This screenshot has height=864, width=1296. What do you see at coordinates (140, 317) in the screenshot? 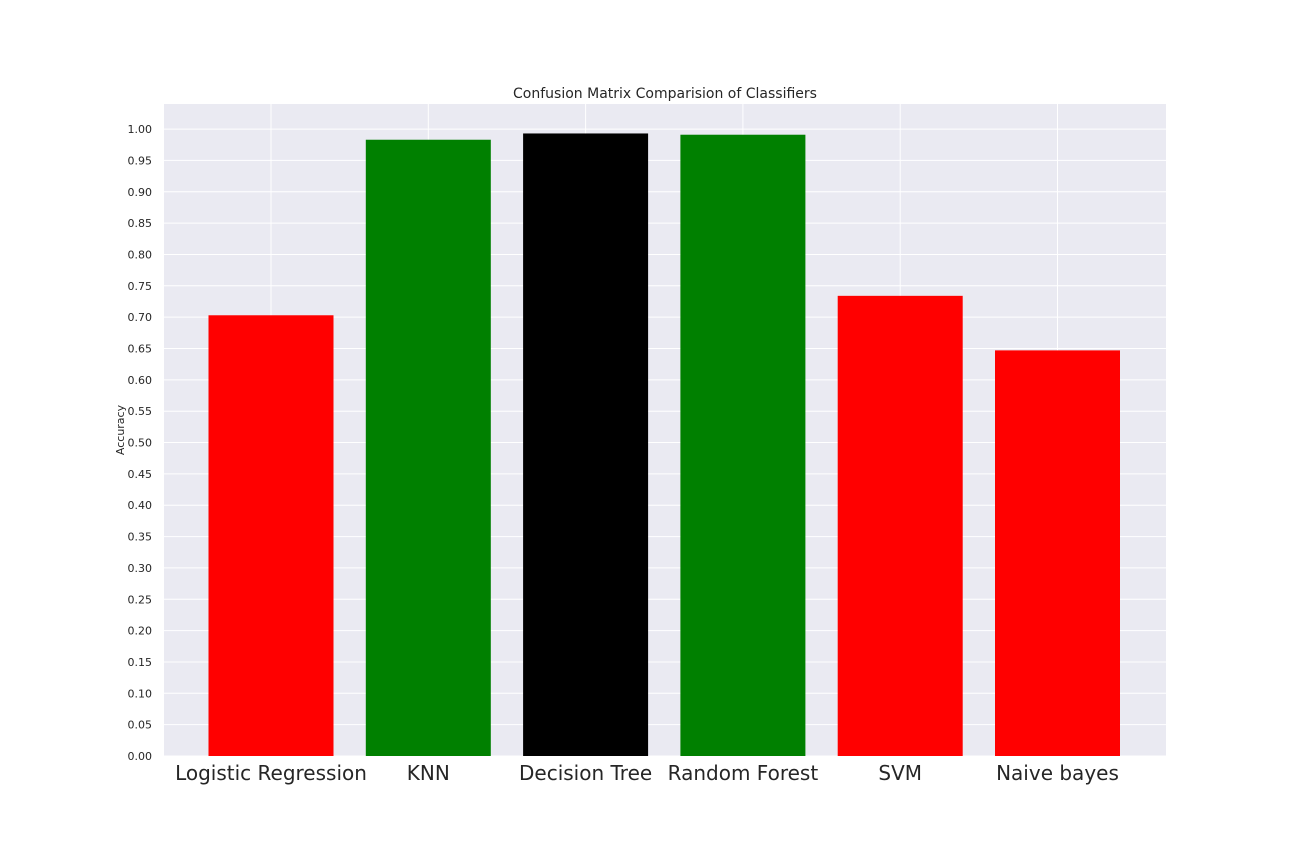
I see `y-tick-label: 0.70` at bounding box center [140, 317].